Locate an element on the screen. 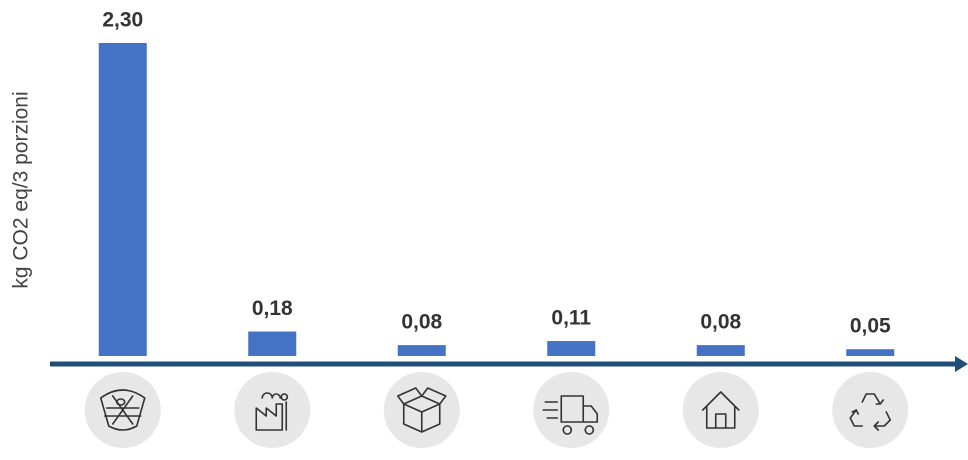 This screenshot has height=460, width=968. category-icons is located at coordinates (496, 410).